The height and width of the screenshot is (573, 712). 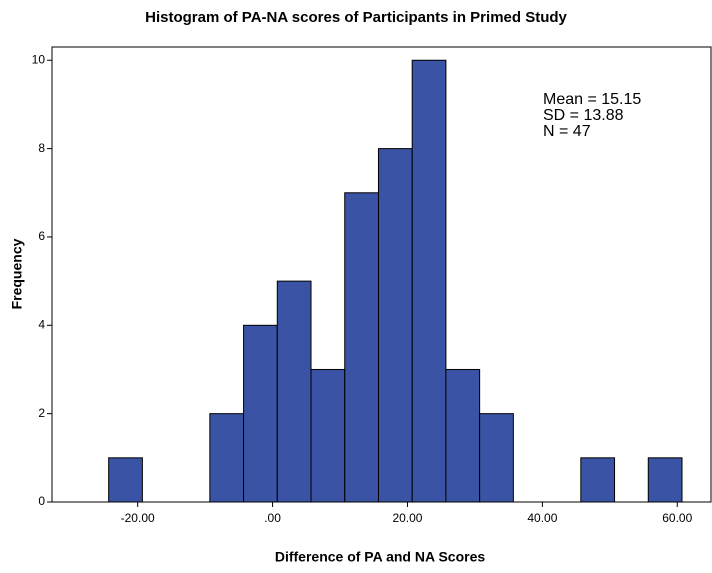 I want to click on y-tick-label: 2, so click(x=41, y=413).